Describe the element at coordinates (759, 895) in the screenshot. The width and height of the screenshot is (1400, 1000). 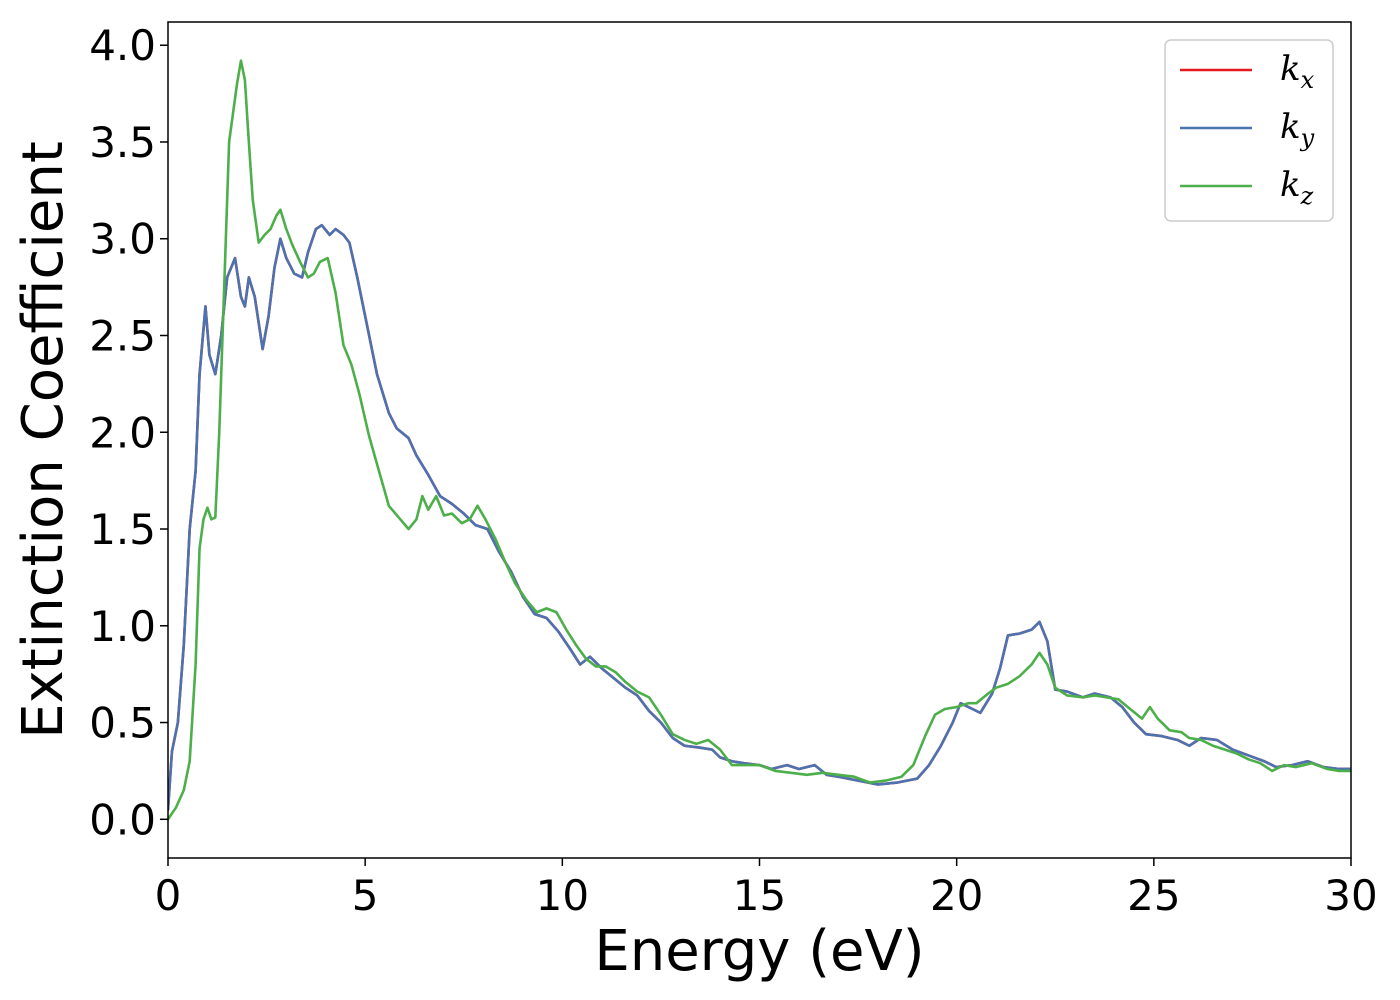
I see `x-tick-label: 15` at that location.